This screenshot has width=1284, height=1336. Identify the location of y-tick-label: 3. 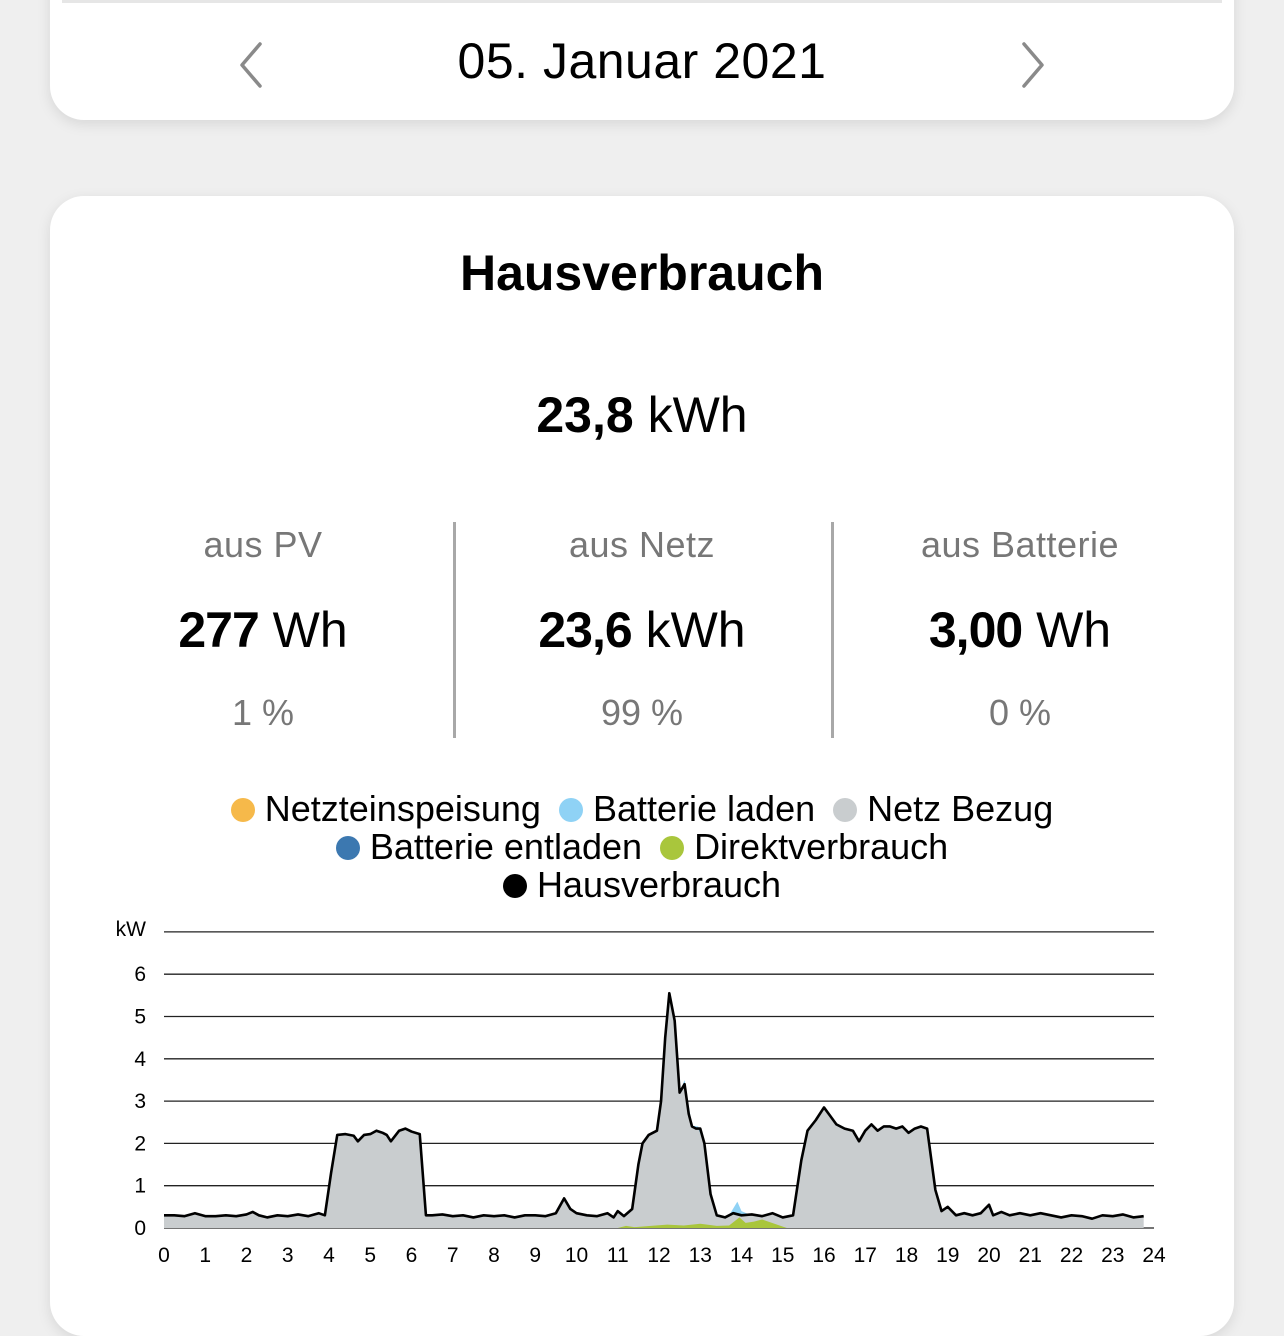
(140, 1101).